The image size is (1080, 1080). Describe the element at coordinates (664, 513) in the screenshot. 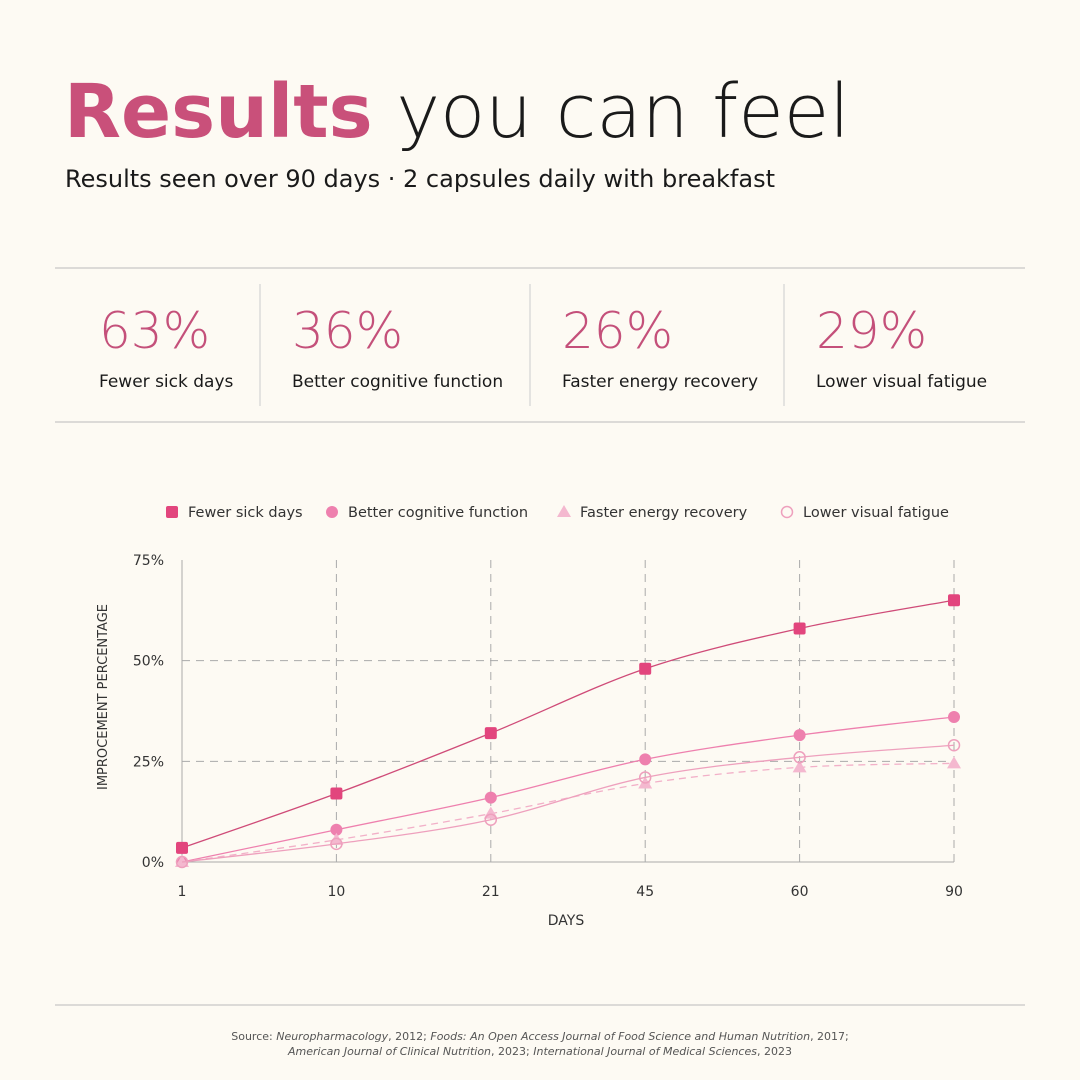

I see `legend-label: Faster energy recovery` at that location.